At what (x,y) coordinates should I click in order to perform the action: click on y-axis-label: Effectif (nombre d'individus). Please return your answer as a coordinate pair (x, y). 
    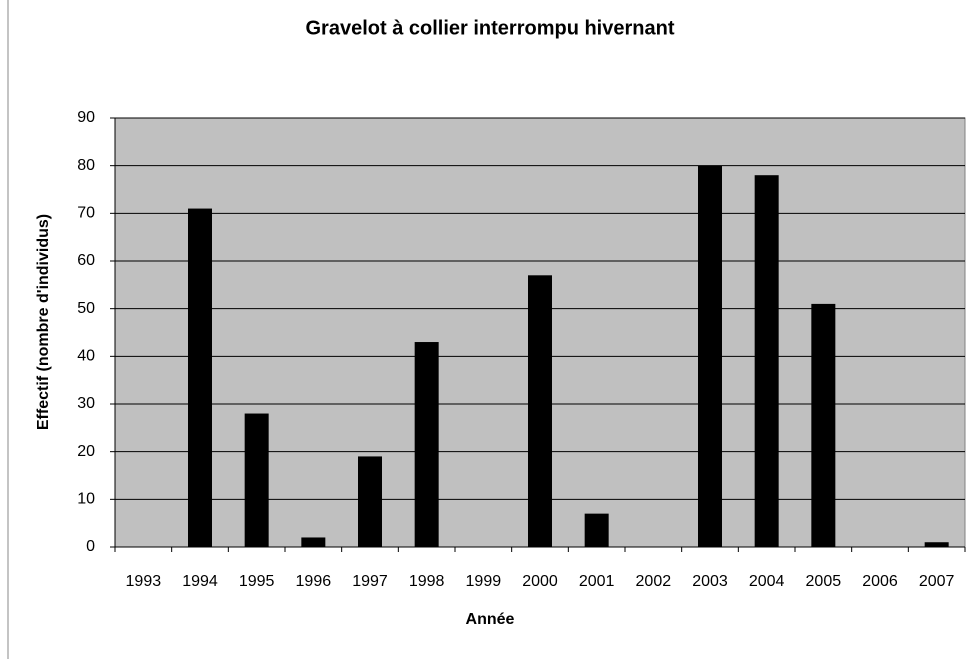
    Looking at the image, I should click on (43, 322).